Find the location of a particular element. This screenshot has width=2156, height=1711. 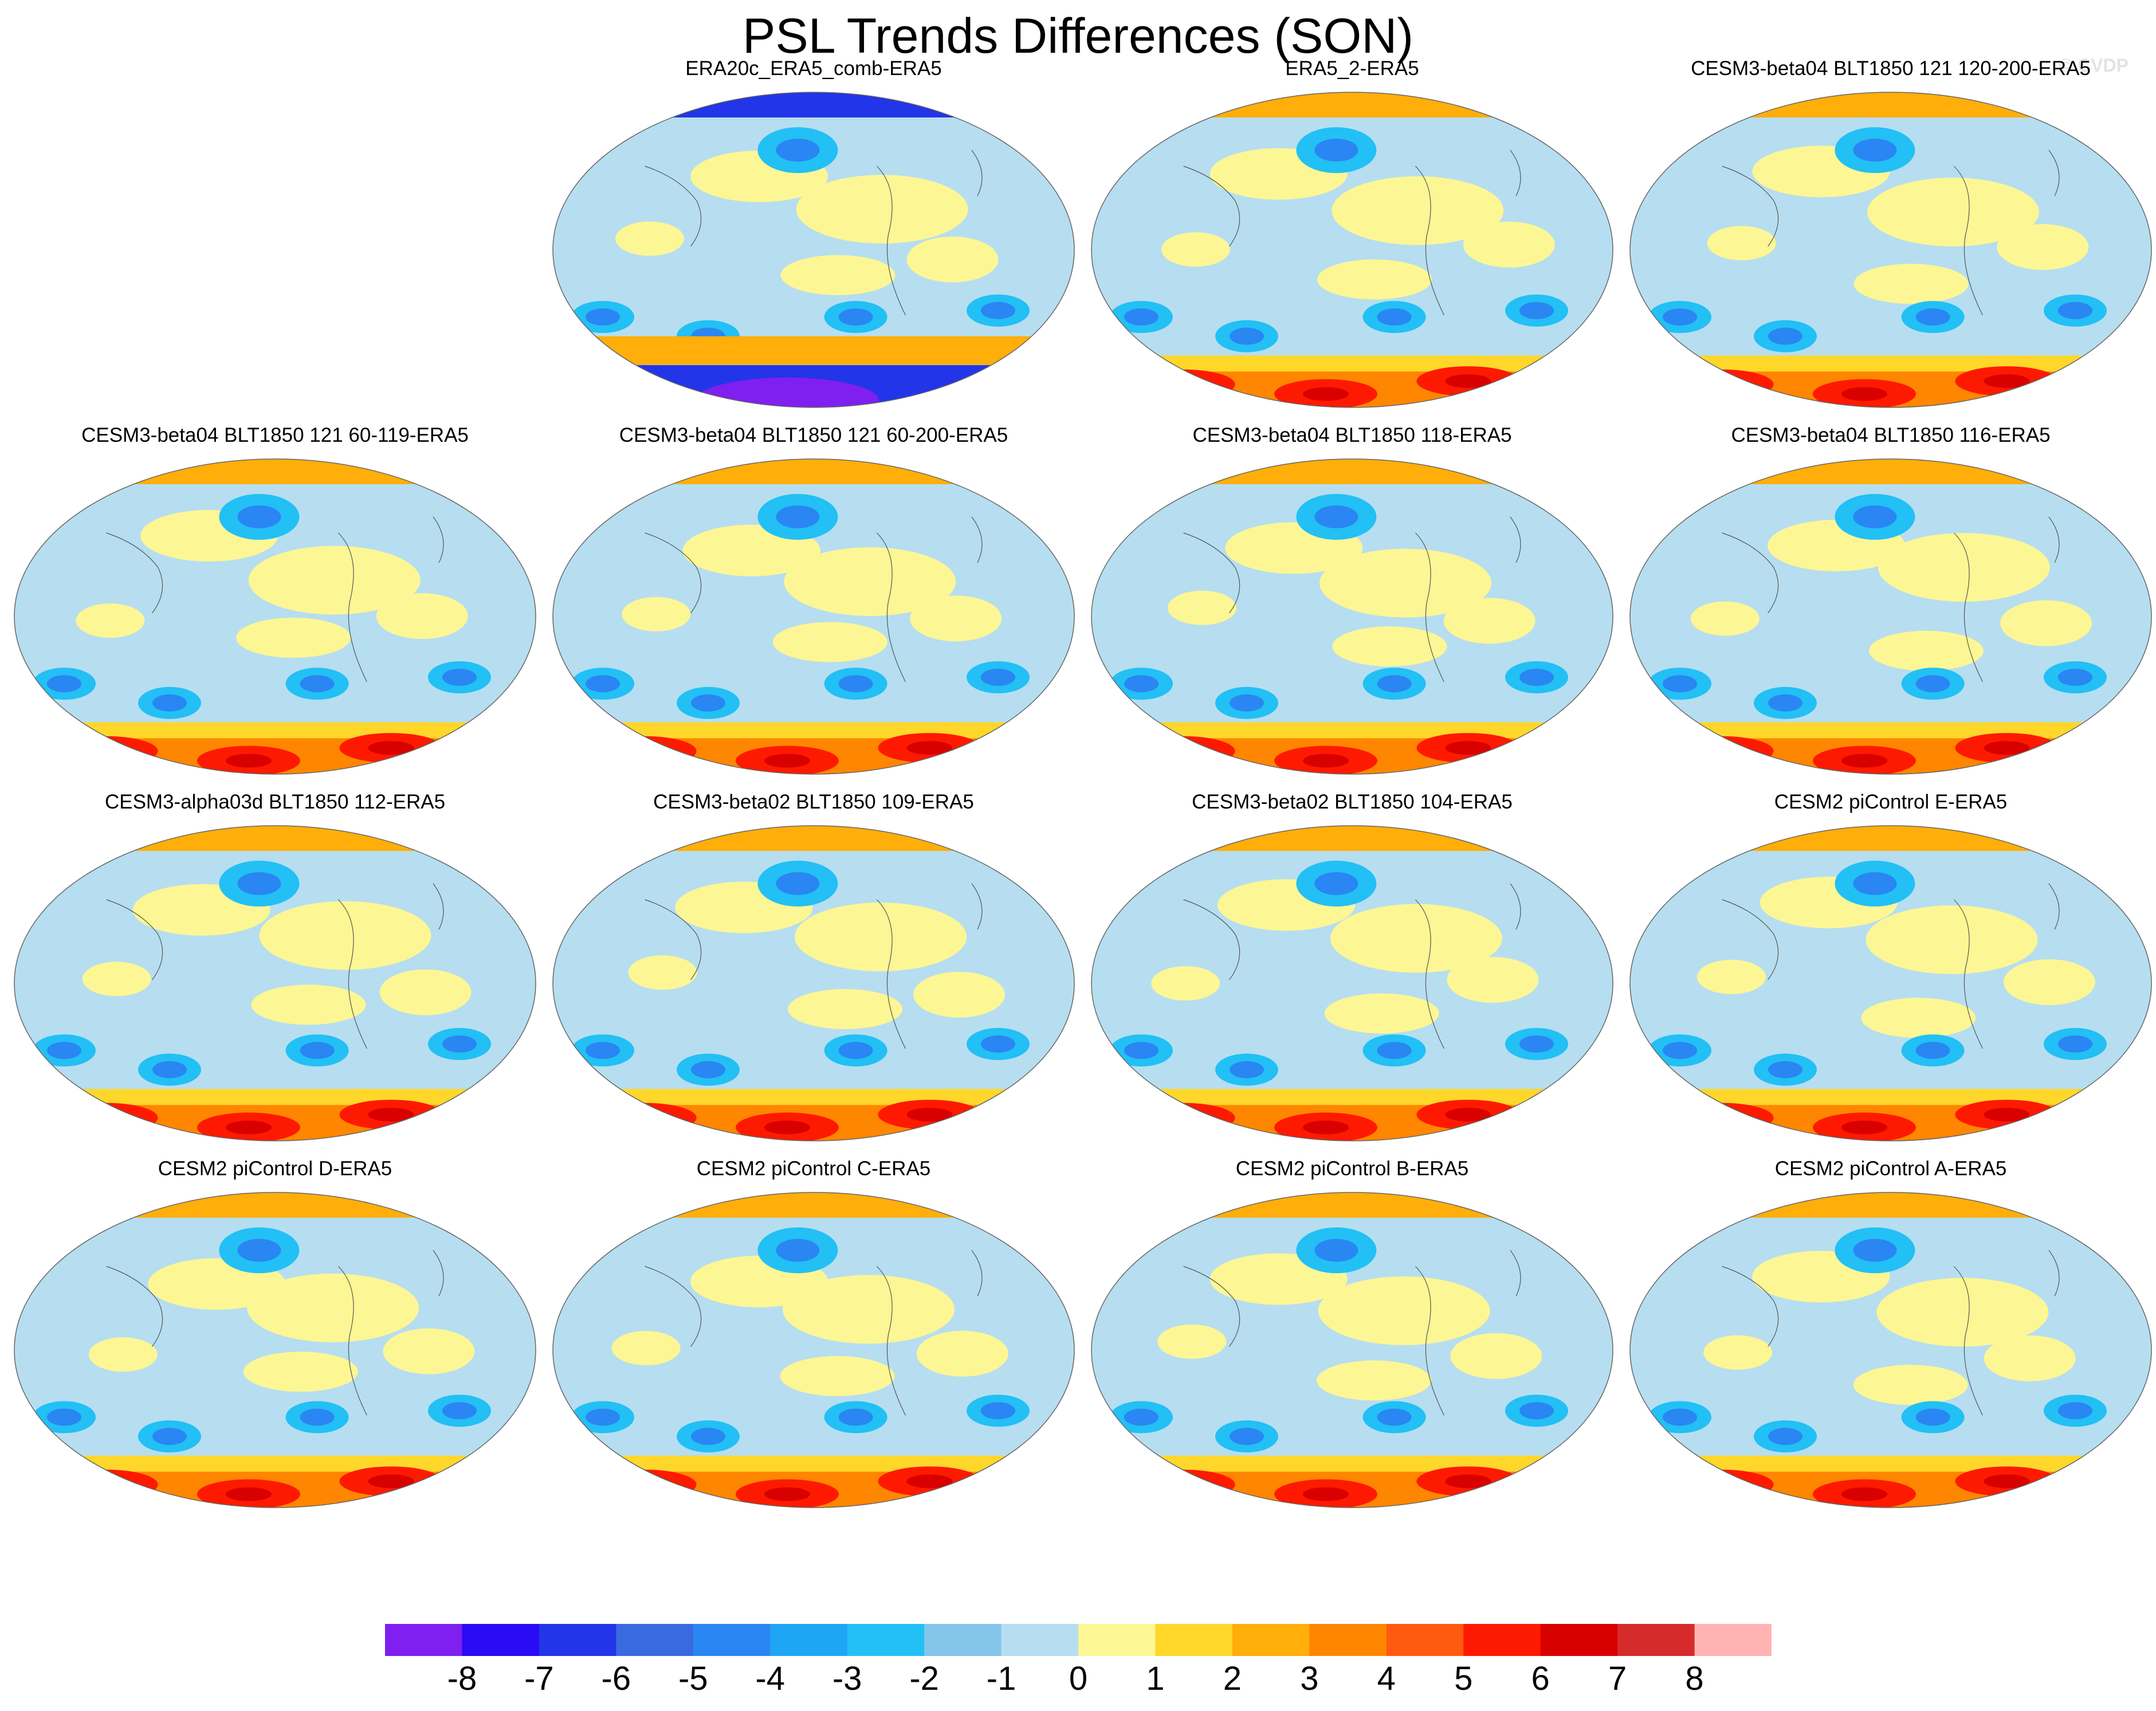

panel-title: CESM2 piControl C-ERA5 is located at coordinates (813, 1168).